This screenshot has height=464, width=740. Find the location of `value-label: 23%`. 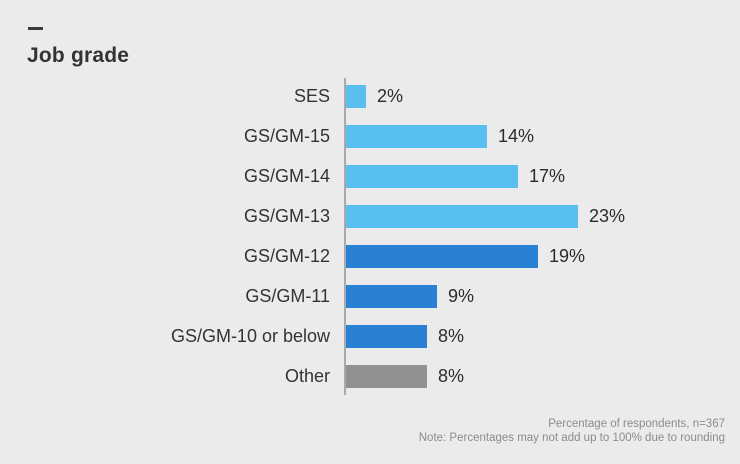

value-label: 23% is located at coordinates (607, 215).